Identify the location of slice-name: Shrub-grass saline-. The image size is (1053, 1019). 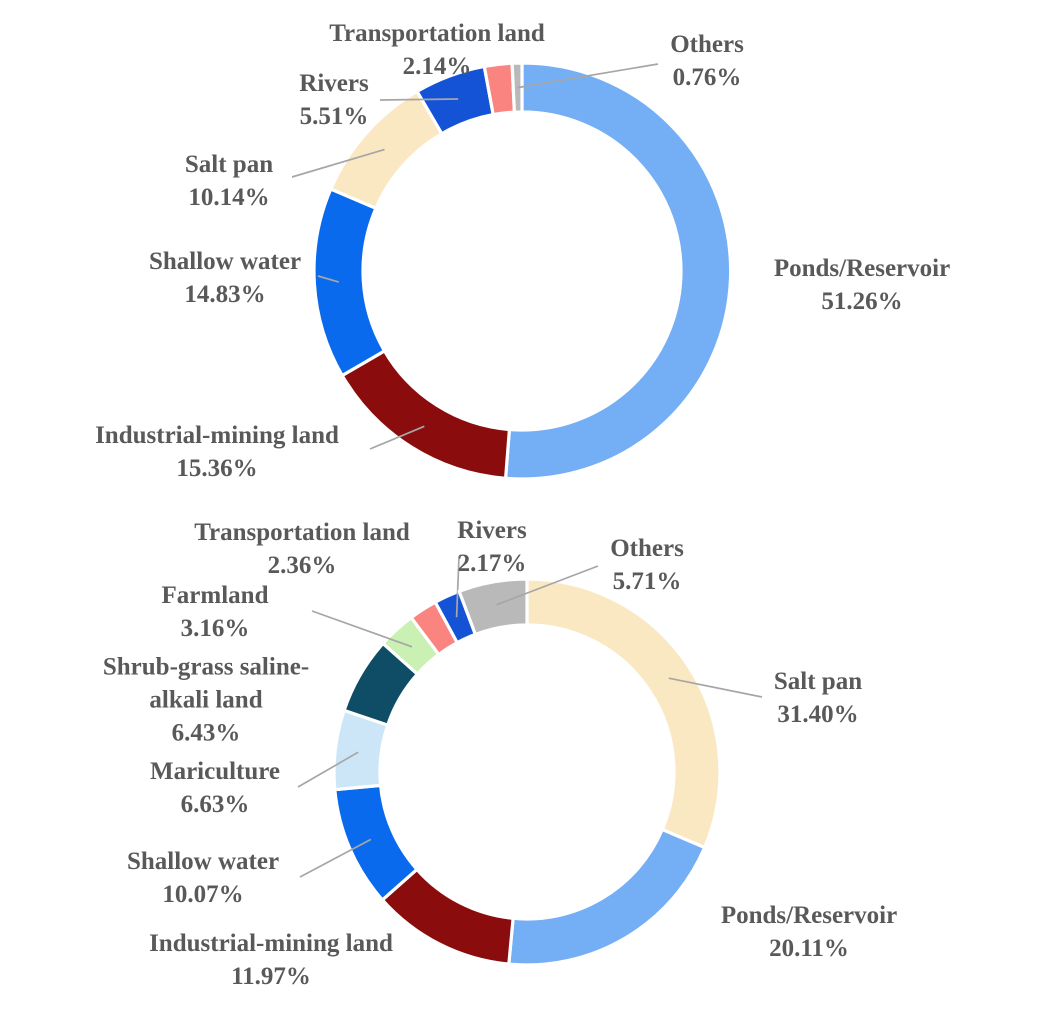
(206, 667).